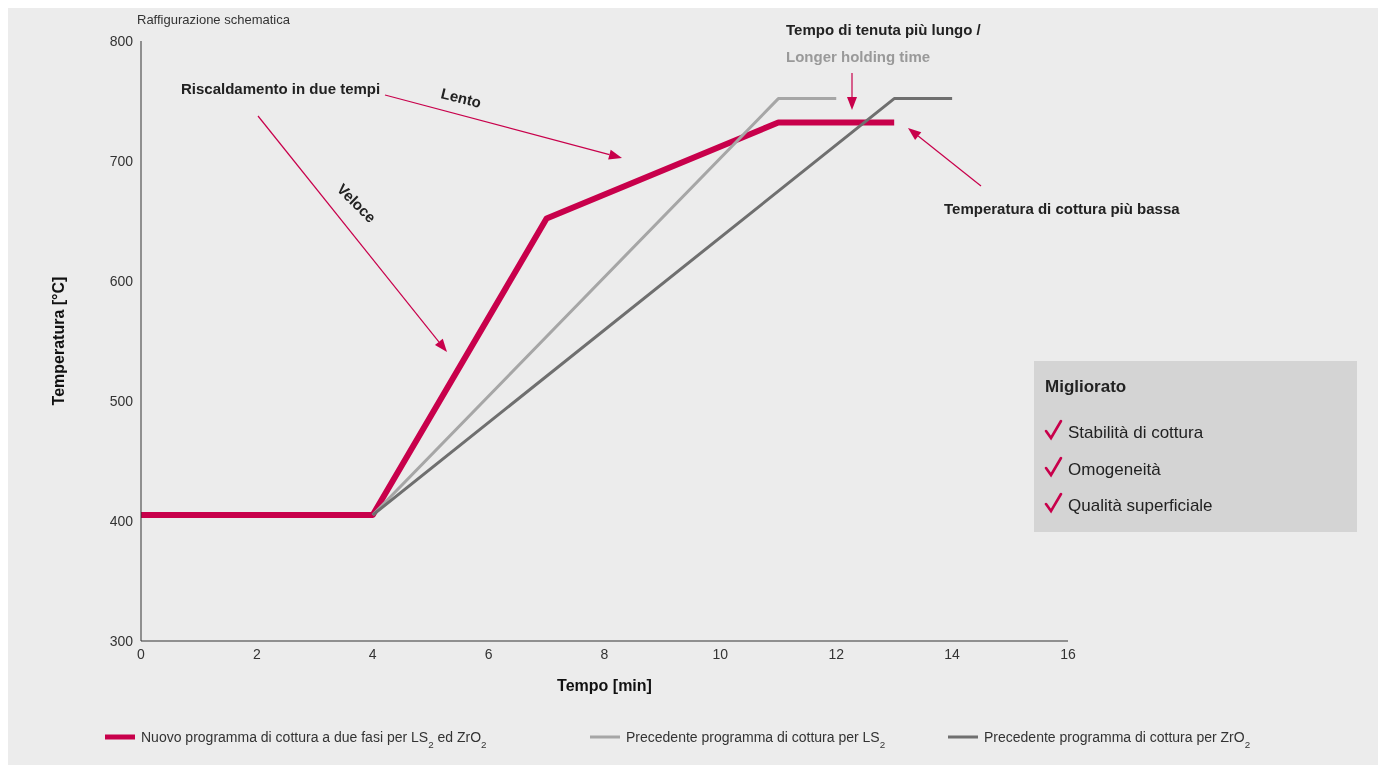 Image resolution: width=1386 pixels, height=773 pixels. I want to click on y-axis-title: Temperatura [°C], so click(58, 341).